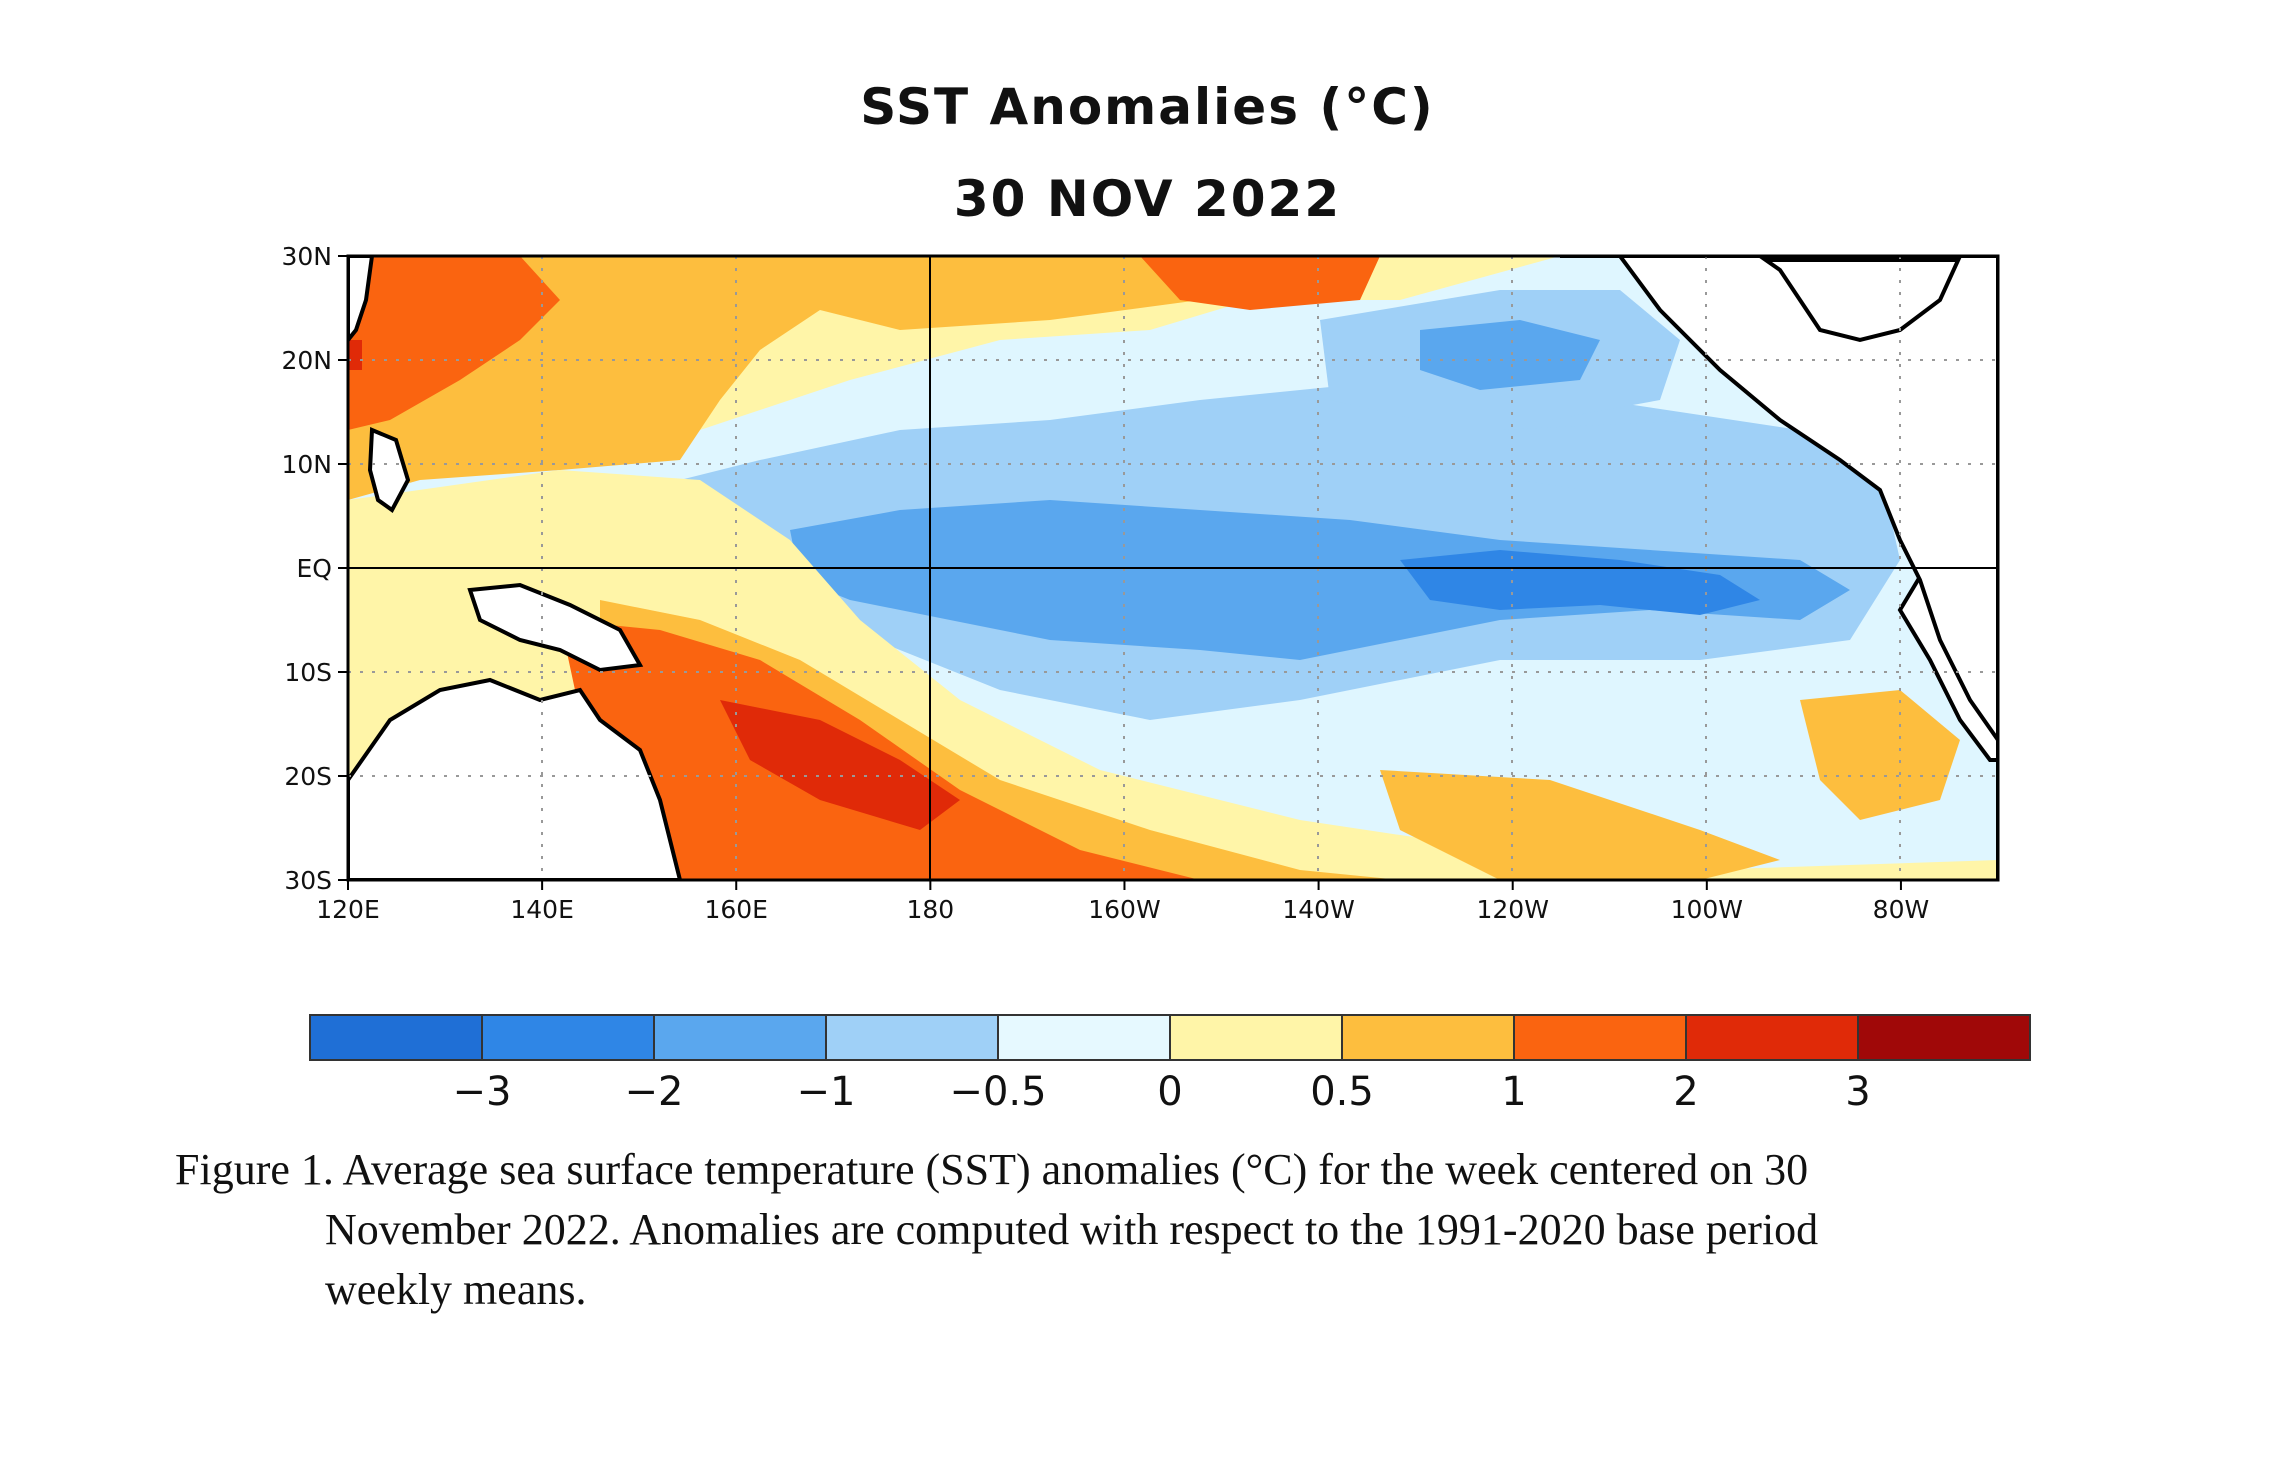  I want to click on lat-label-eq: EQ, so click(314, 568).